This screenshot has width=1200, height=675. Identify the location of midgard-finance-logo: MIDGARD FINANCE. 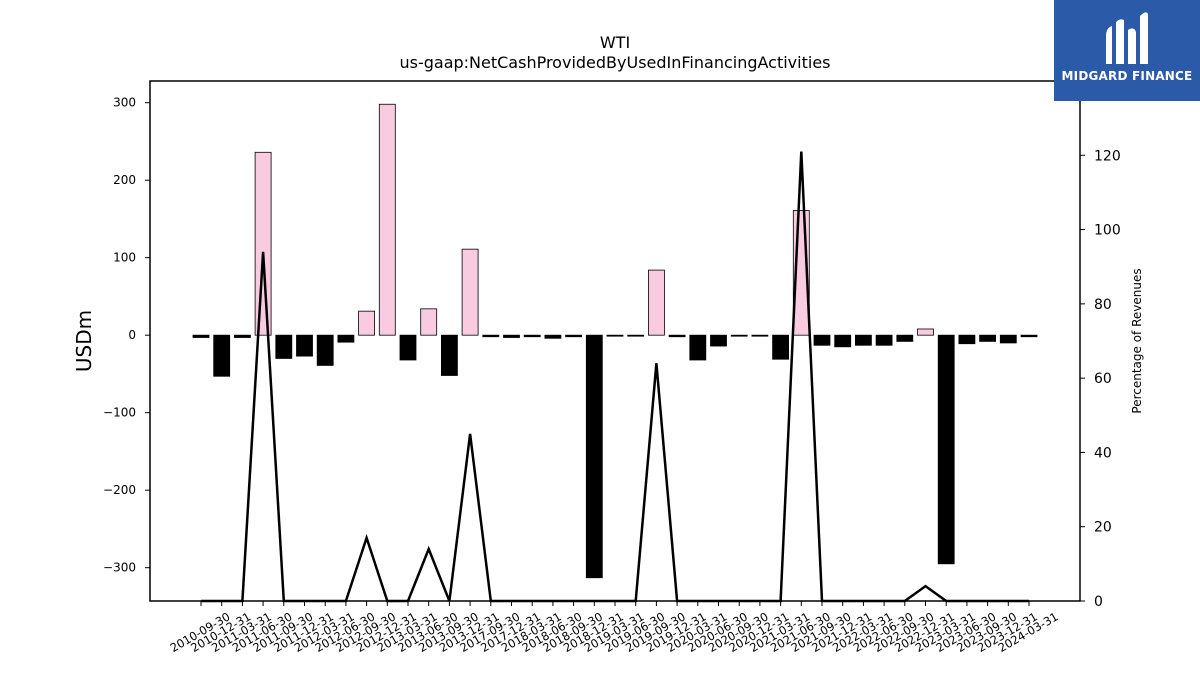
(1127, 50).